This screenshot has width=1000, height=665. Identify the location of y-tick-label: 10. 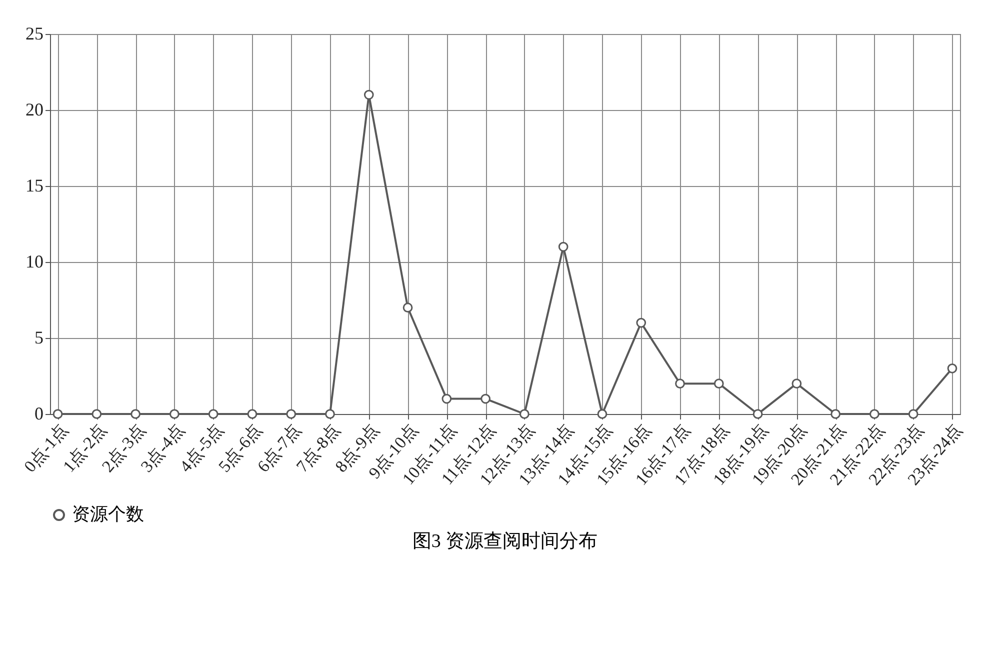
(35, 262).